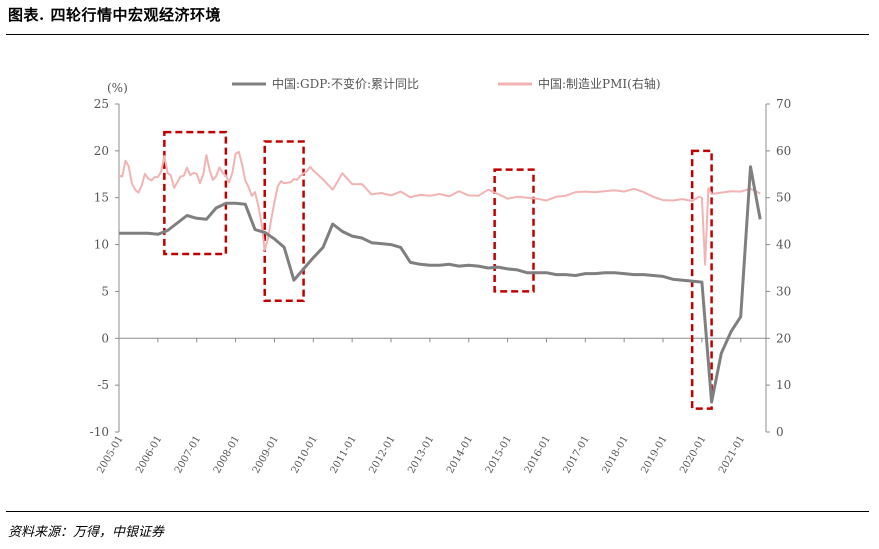 The image size is (879, 549). I want to click on x-axis-tick-label: 2015-01, so click(499, 454).